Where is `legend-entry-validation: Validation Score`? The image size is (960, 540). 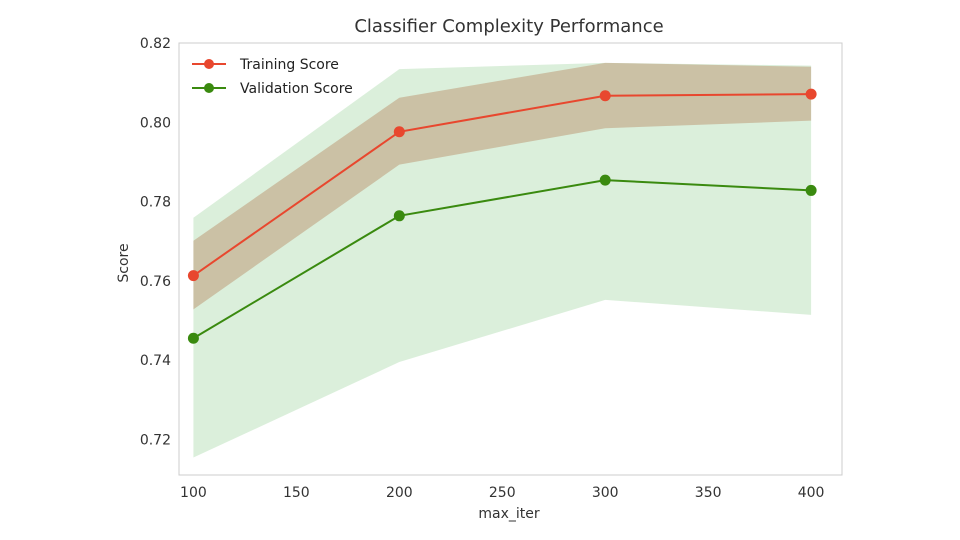 legend-entry-validation: Validation Score is located at coordinates (272, 89).